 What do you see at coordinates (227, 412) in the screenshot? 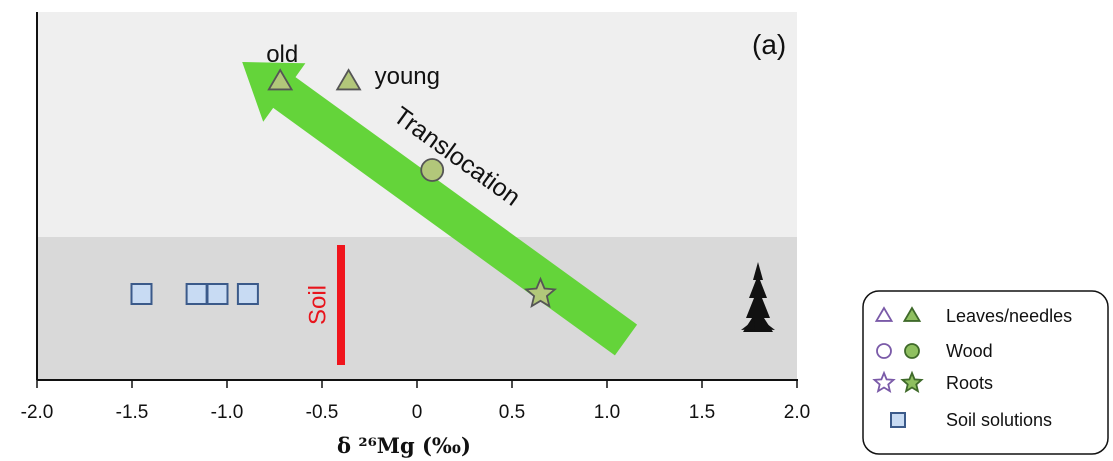
I see `x-tick-label: -1.0` at bounding box center [227, 412].